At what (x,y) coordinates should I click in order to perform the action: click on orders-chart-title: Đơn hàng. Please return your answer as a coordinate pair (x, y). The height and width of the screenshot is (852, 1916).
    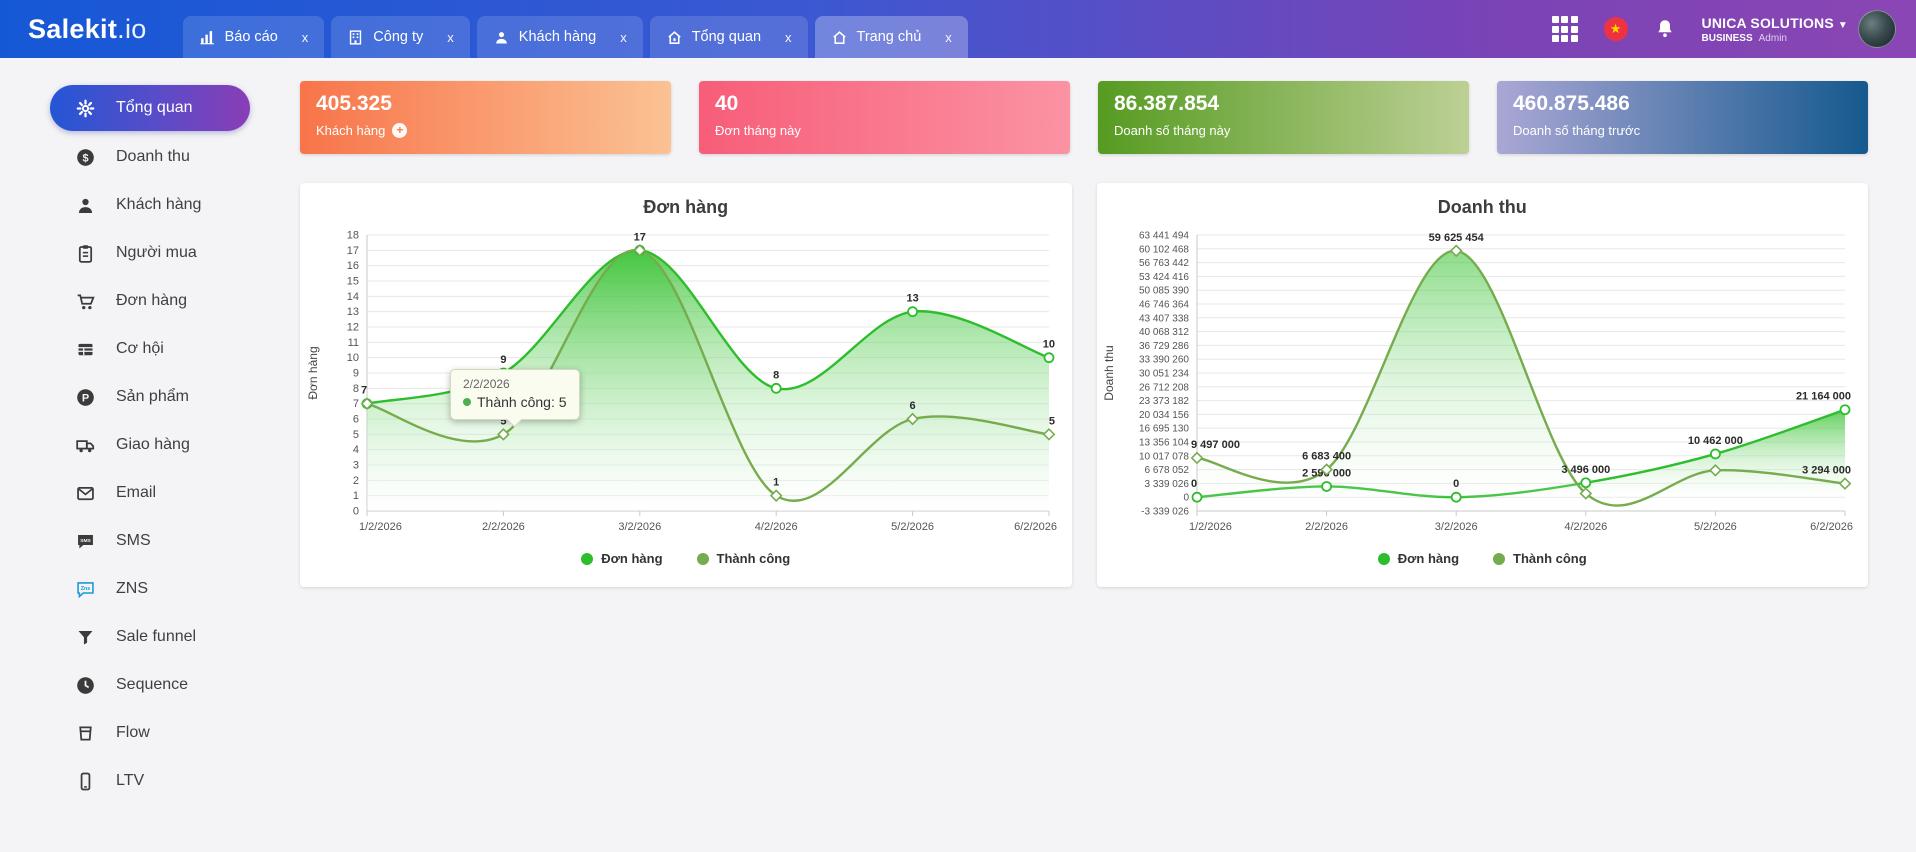
    Looking at the image, I should click on (686, 207).